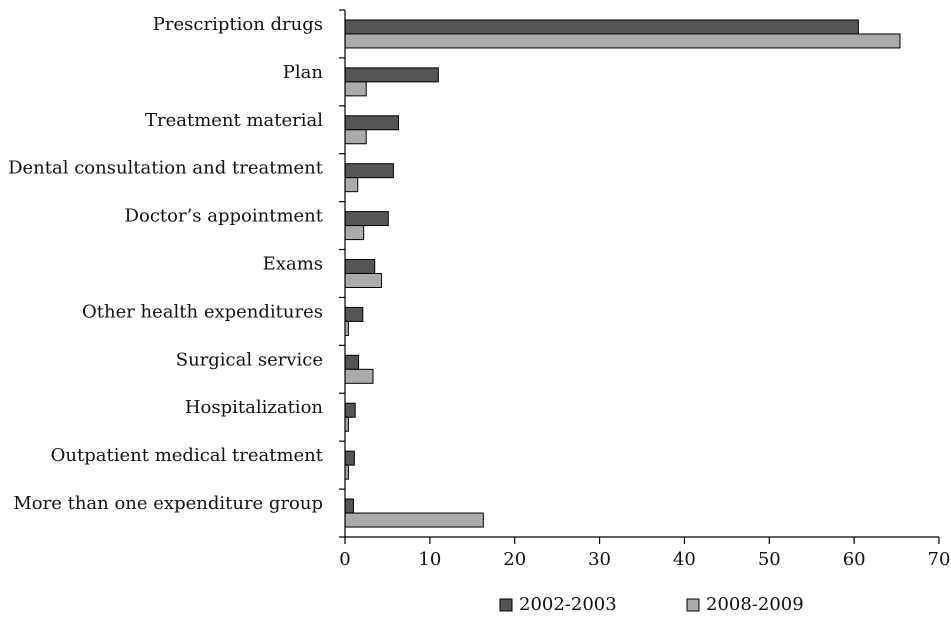 The image size is (951, 621). I want to click on x-tick-label: 0, so click(344, 559).